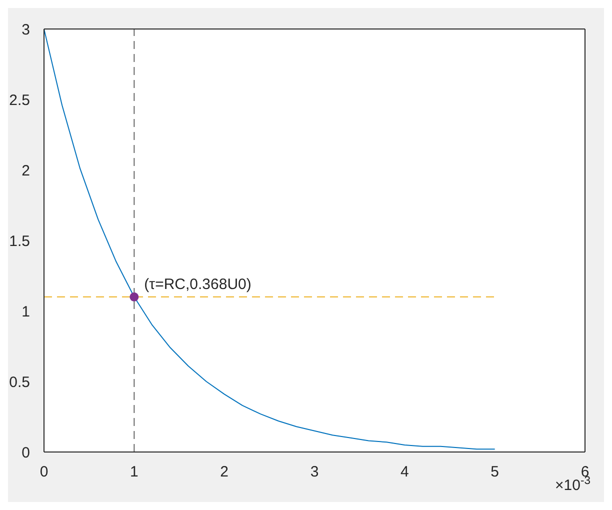 This screenshot has width=612, height=510. Describe the element at coordinates (26, 311) in the screenshot. I see `y-tick-label: 1` at that location.